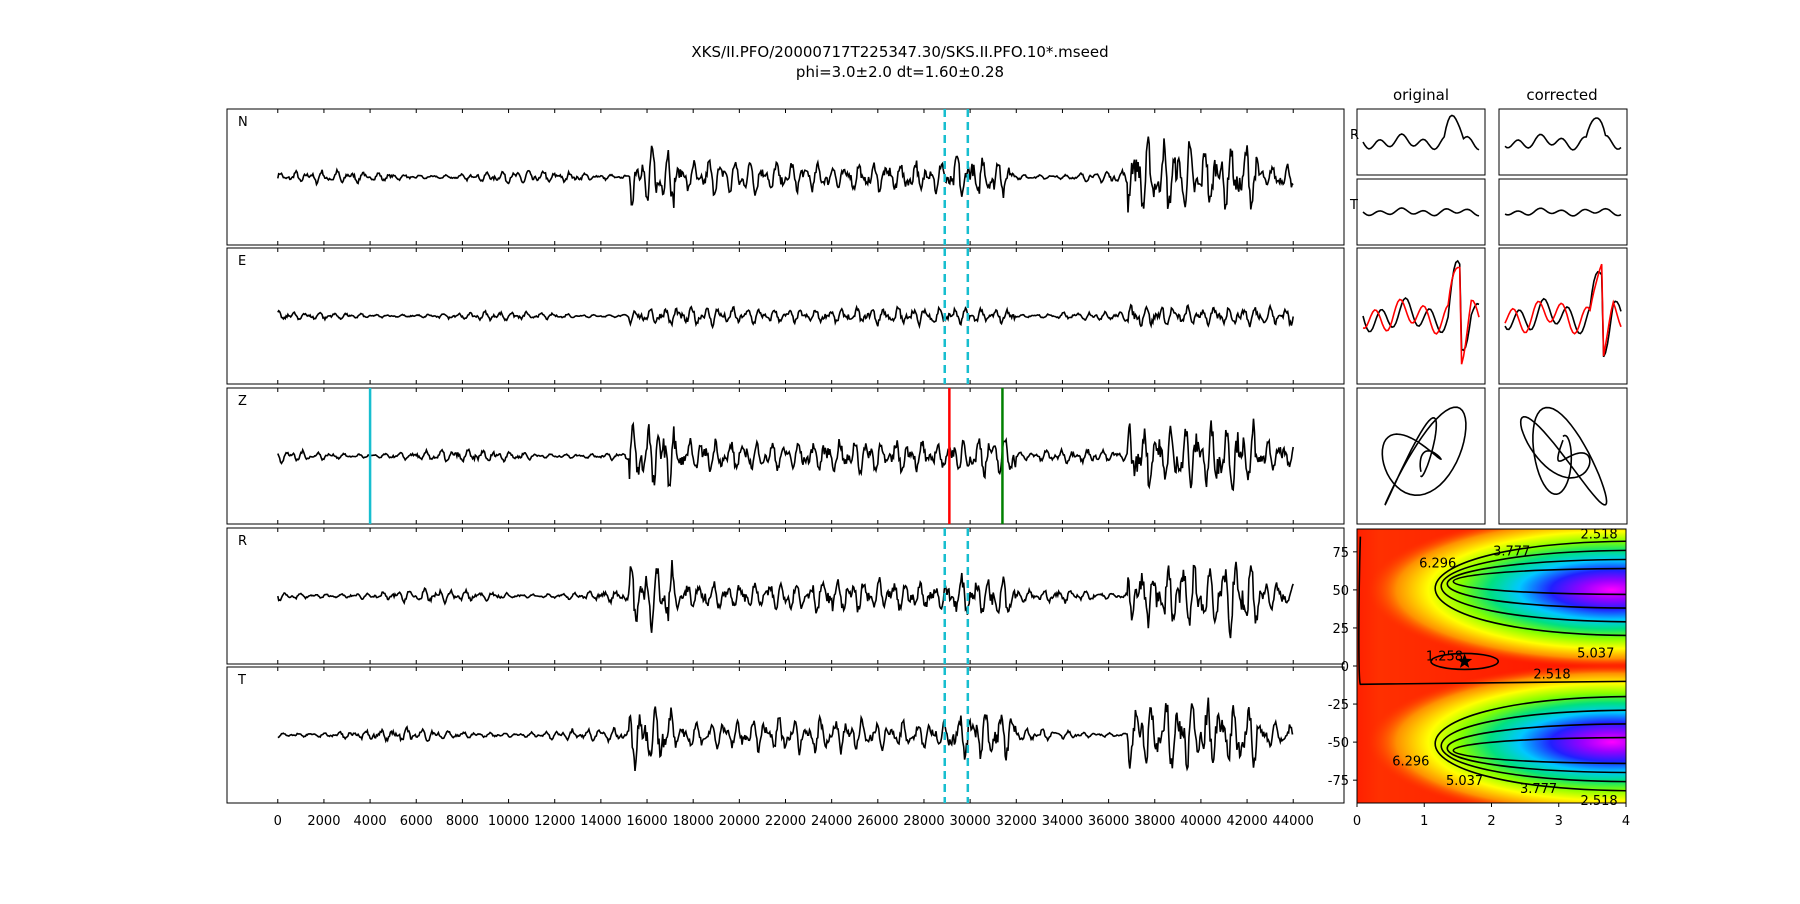 This screenshot has width=1800, height=904. What do you see at coordinates (1062, 821) in the screenshot?
I see `x-tick-label: 34000` at bounding box center [1062, 821].